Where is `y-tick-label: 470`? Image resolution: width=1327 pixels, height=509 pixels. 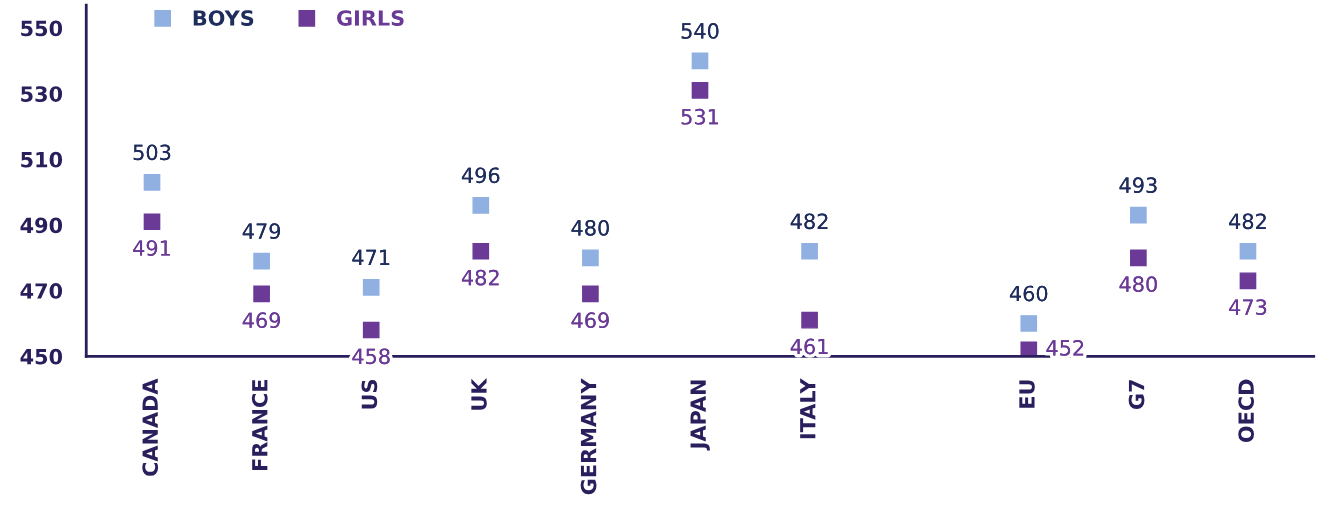
y-tick-label: 470 is located at coordinates (41, 291).